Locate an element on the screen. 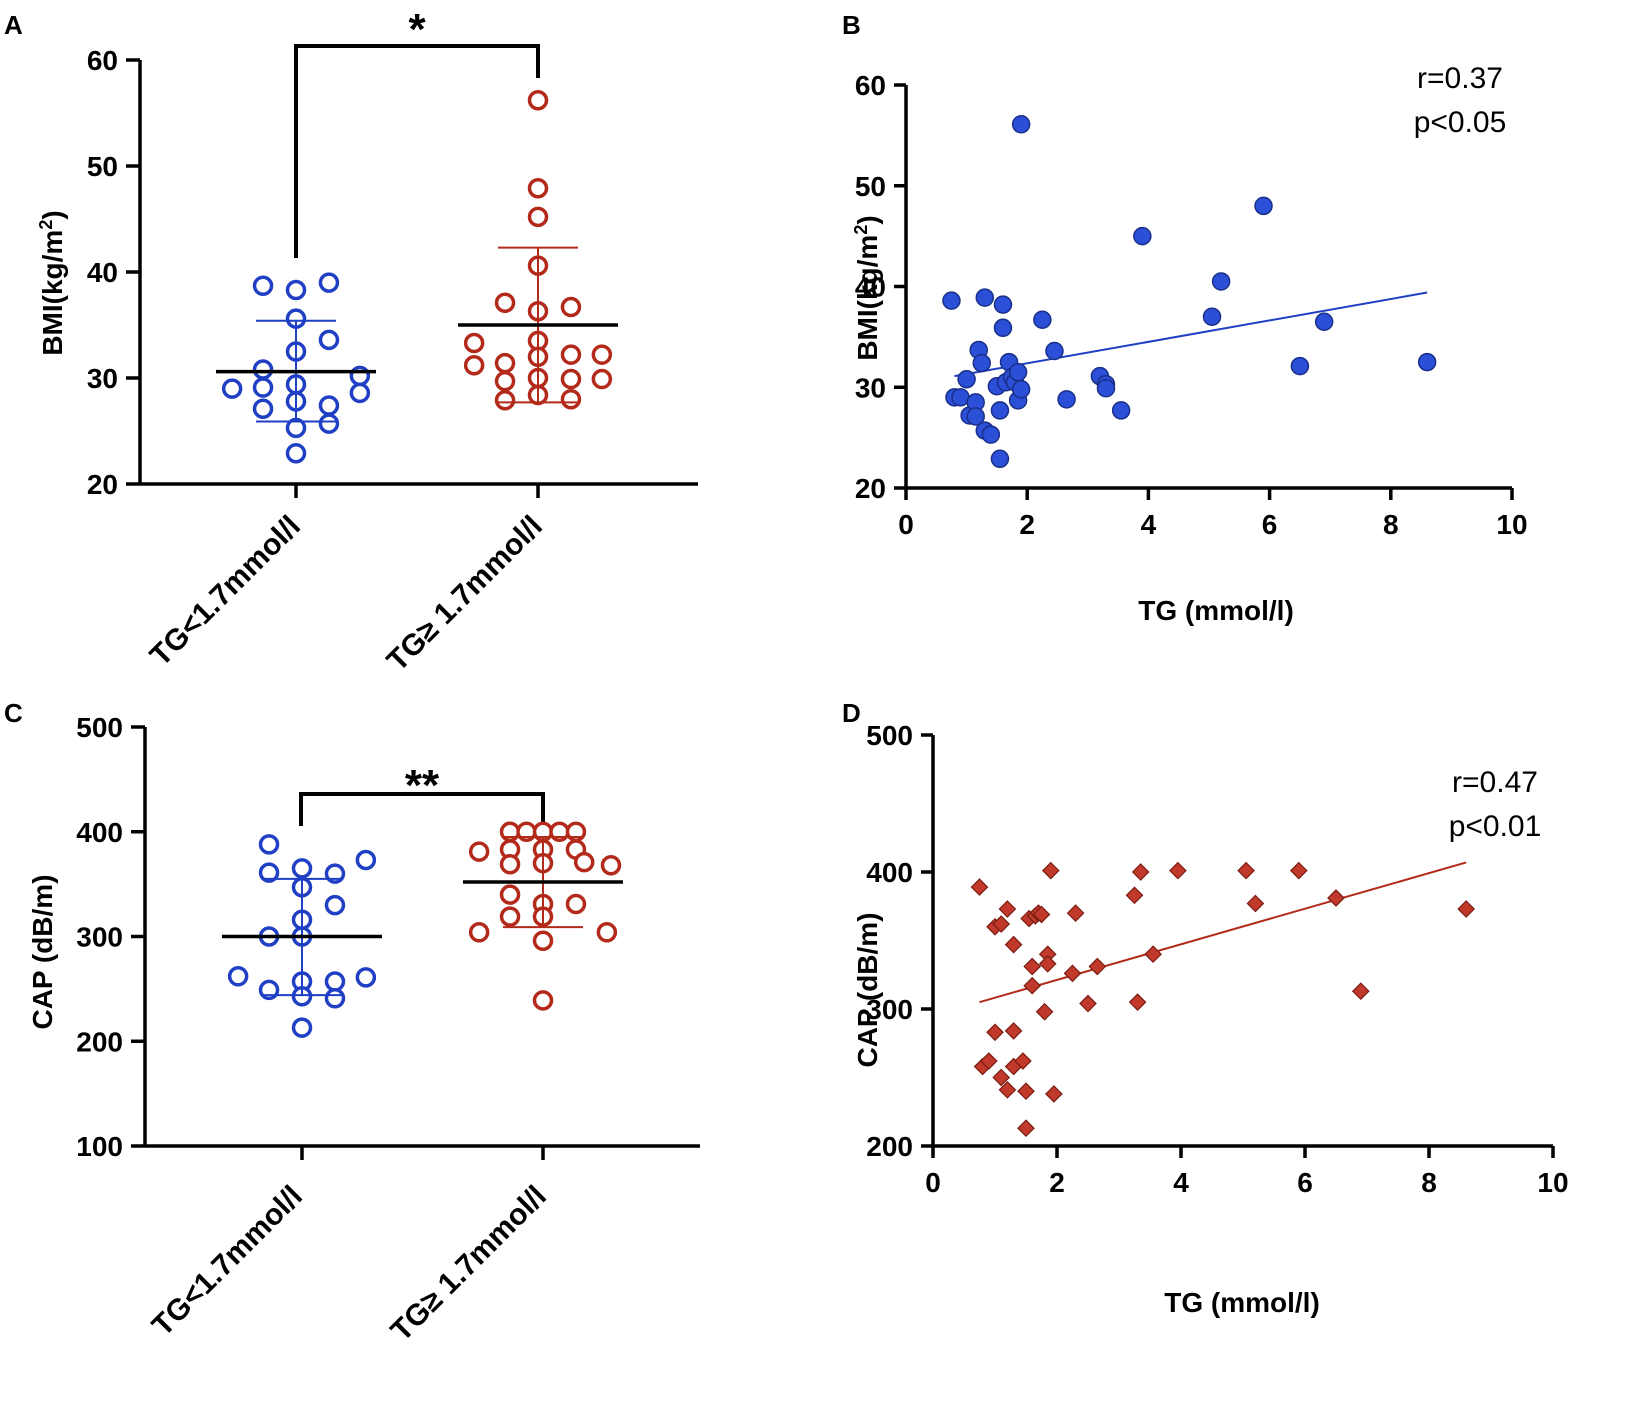 The height and width of the screenshot is (1418, 1651). panel-a-category-label-high: TG≥ 1.7mmol/l is located at coordinates (465, 594).